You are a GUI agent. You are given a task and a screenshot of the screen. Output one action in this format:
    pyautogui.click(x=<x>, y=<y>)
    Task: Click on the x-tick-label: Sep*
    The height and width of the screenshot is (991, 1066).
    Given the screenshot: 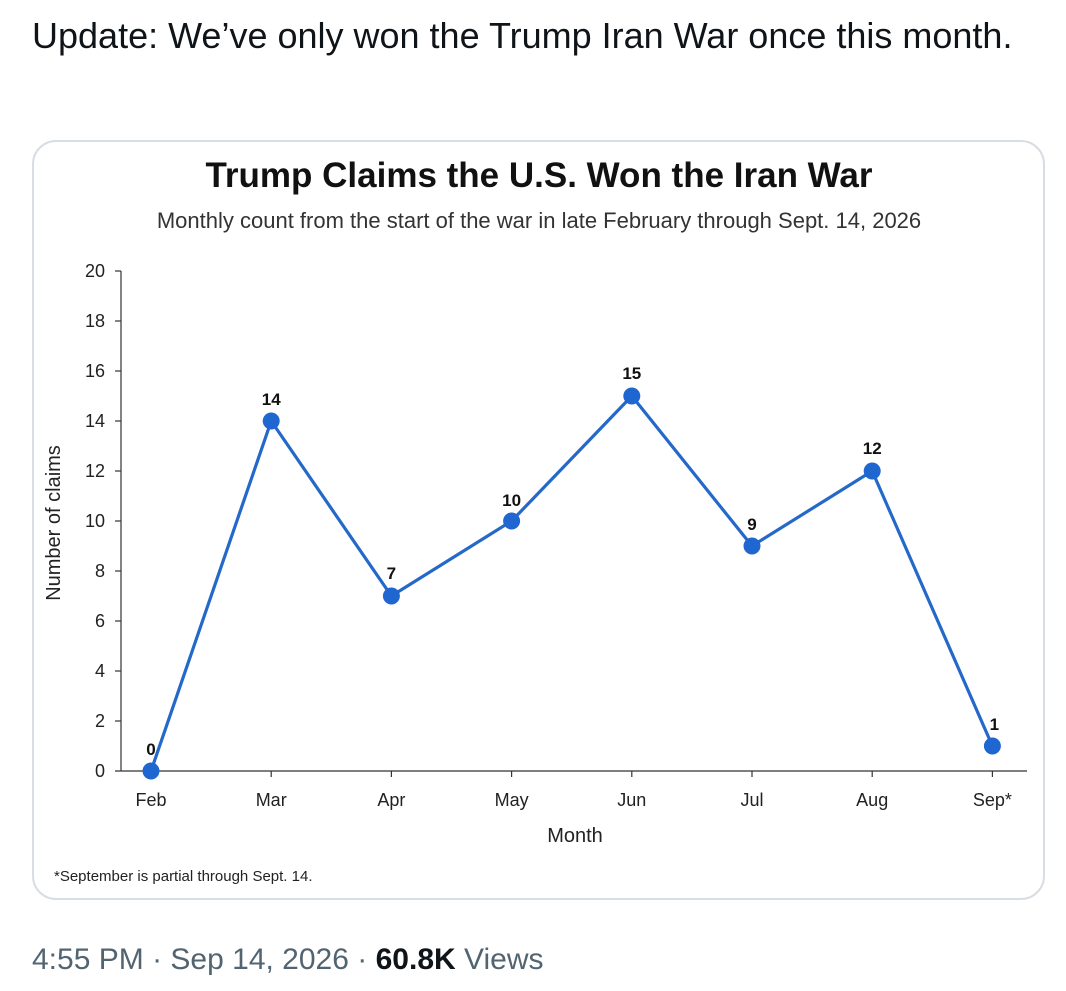 What is the action you would take?
    pyautogui.click(x=992, y=800)
    